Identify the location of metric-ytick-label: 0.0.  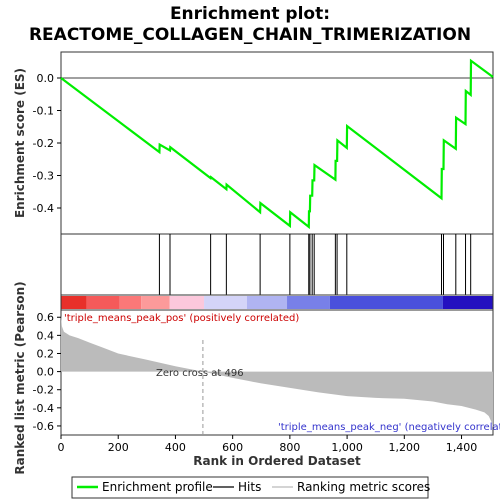
(46, 372).